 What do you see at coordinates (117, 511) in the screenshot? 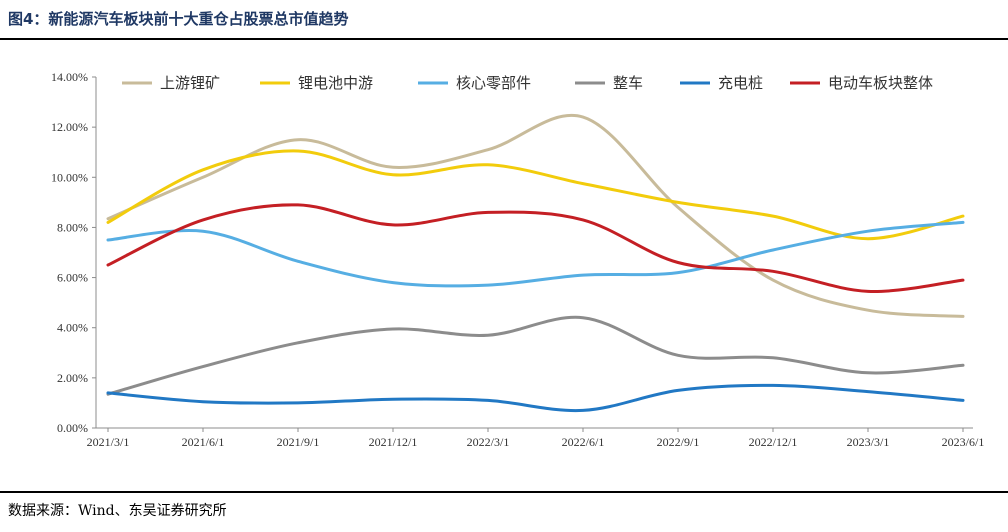
I see `source-note: 数据来源：Wind、东吴证券研究所` at bounding box center [117, 511].